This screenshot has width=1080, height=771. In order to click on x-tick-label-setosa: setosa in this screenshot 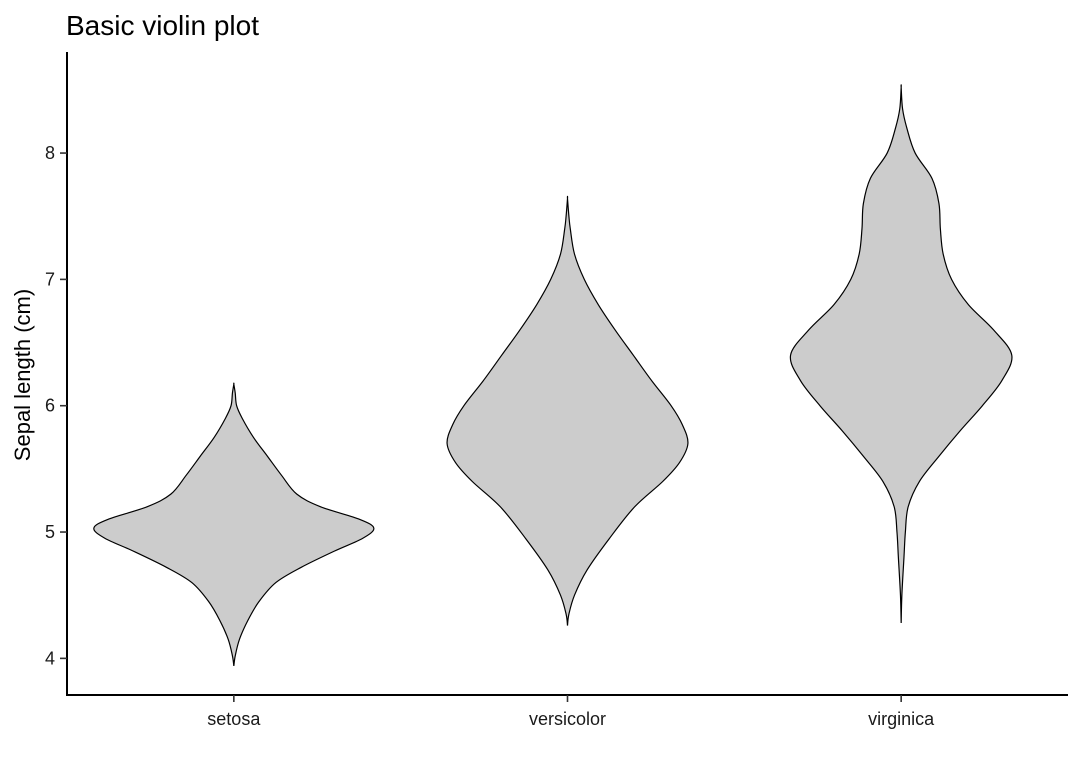, I will do `click(234, 719)`.